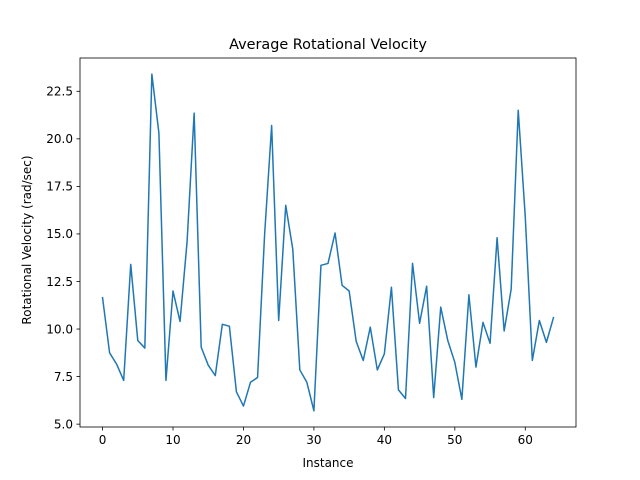 This screenshot has width=640, height=480. I want to click on y-tick-label: 12.5, so click(59, 282).